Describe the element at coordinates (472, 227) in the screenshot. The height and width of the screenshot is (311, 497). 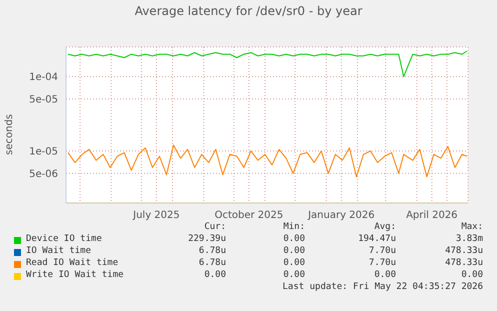
I see `text: Max:` at that location.